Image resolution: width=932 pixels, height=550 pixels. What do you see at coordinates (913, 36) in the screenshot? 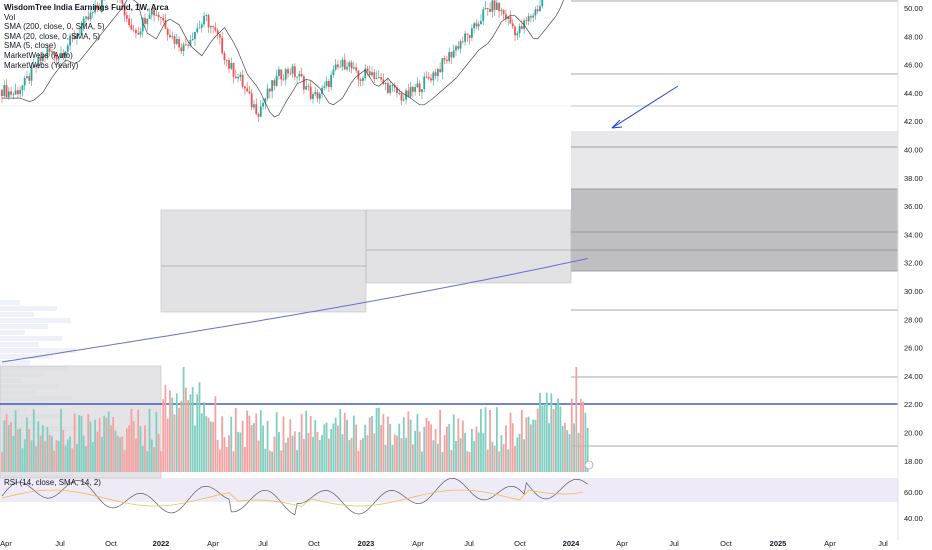
I see `y-tick-label: 48.00` at bounding box center [913, 36].